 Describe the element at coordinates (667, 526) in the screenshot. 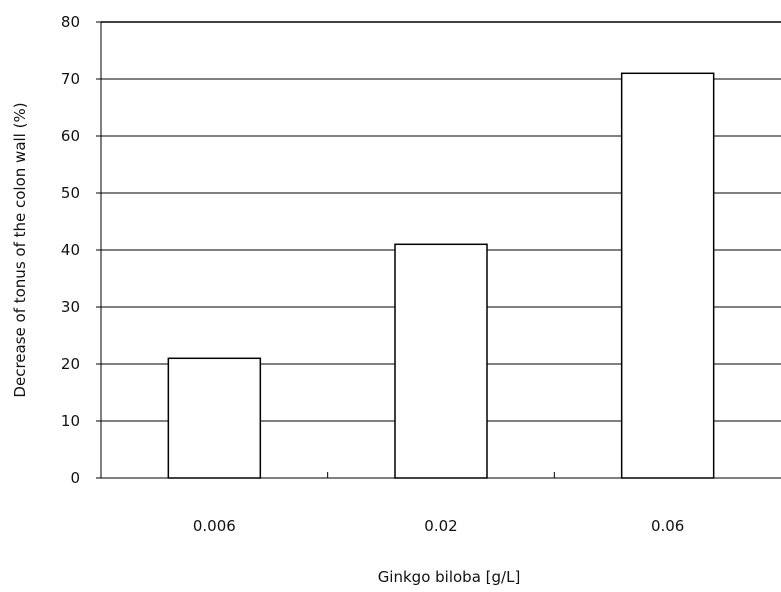

I see `x-tick-label: 0.06` at that location.